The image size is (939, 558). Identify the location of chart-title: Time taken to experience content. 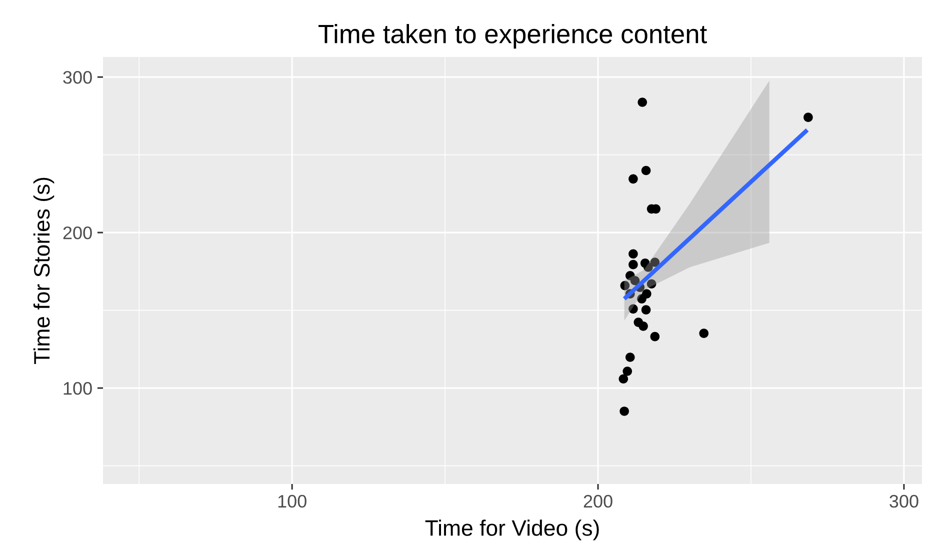
(512, 36).